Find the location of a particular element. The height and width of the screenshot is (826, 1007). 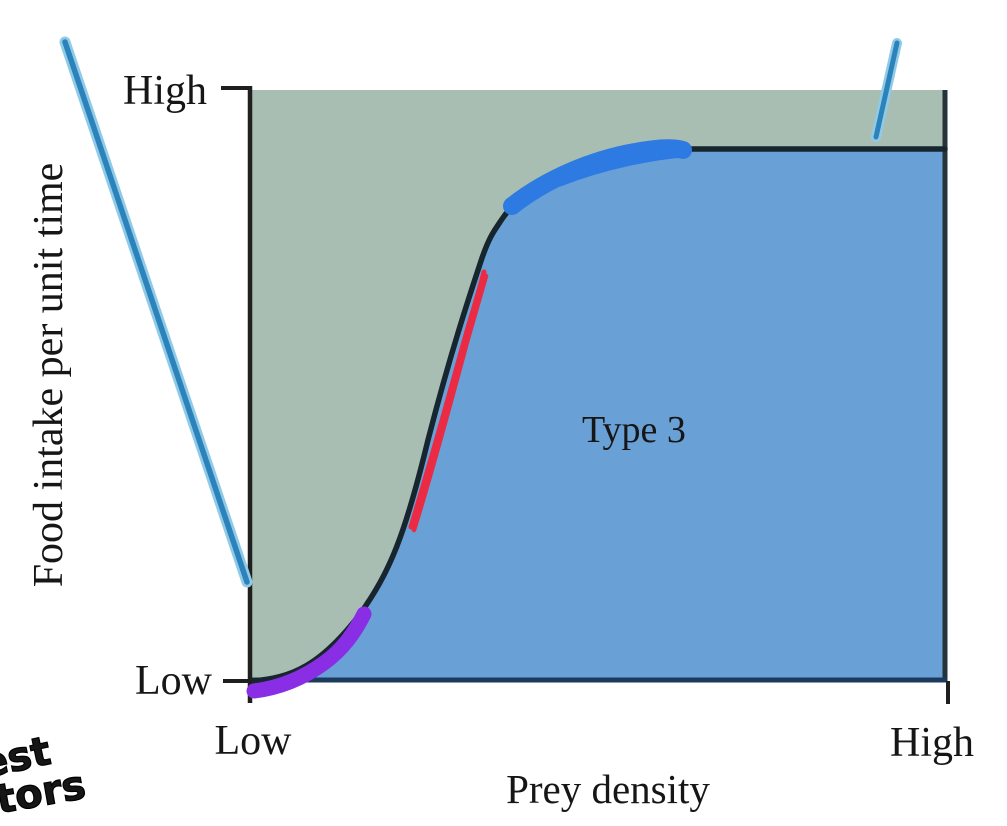

x-tick-low-label: Low is located at coordinates (254, 741).